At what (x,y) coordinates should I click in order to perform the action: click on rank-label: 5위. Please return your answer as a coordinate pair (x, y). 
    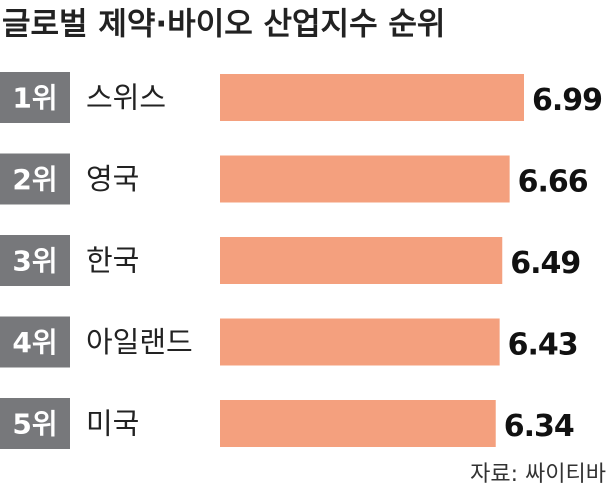
    Looking at the image, I should click on (34, 424).